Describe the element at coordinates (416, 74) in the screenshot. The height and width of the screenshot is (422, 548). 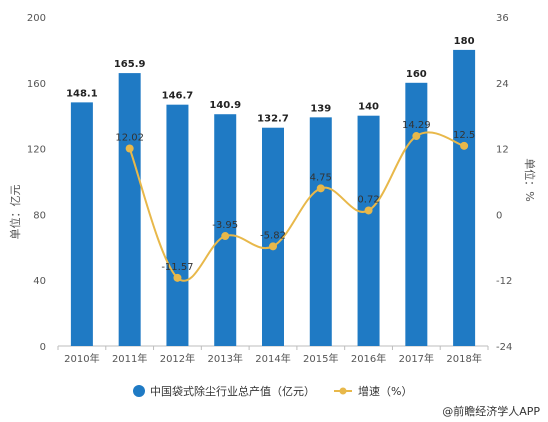
I see `bar-value-label: 160` at that location.